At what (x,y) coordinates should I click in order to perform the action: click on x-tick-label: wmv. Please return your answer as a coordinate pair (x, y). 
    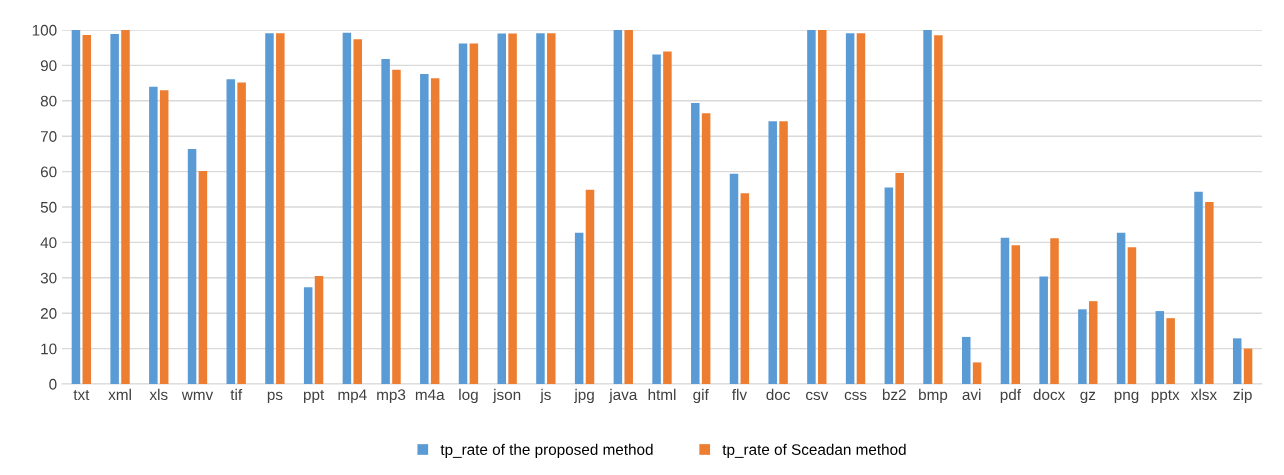
    Looking at the image, I should click on (197, 395).